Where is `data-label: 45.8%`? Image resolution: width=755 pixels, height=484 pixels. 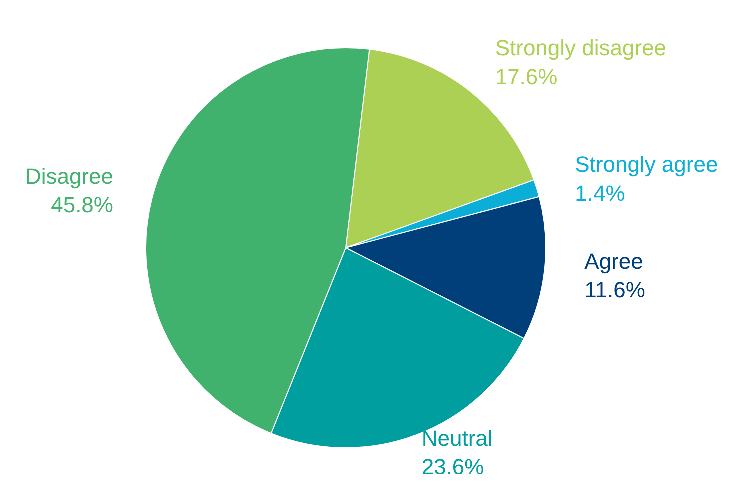
data-label: 45.8% is located at coordinates (82, 205).